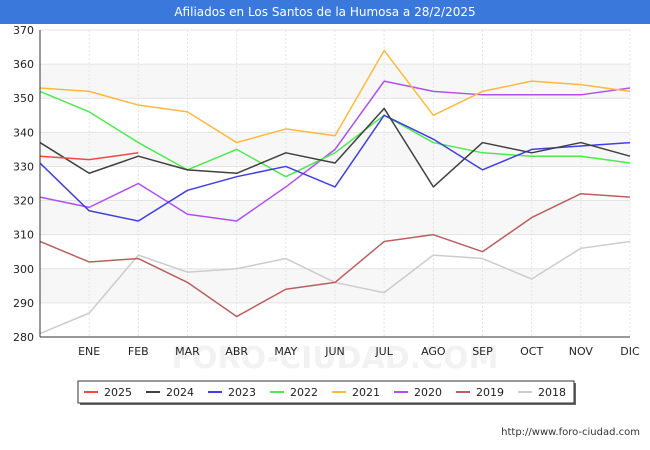  Describe the element at coordinates (581, 351) in the screenshot. I see `x-tick-label: NOV` at that location.